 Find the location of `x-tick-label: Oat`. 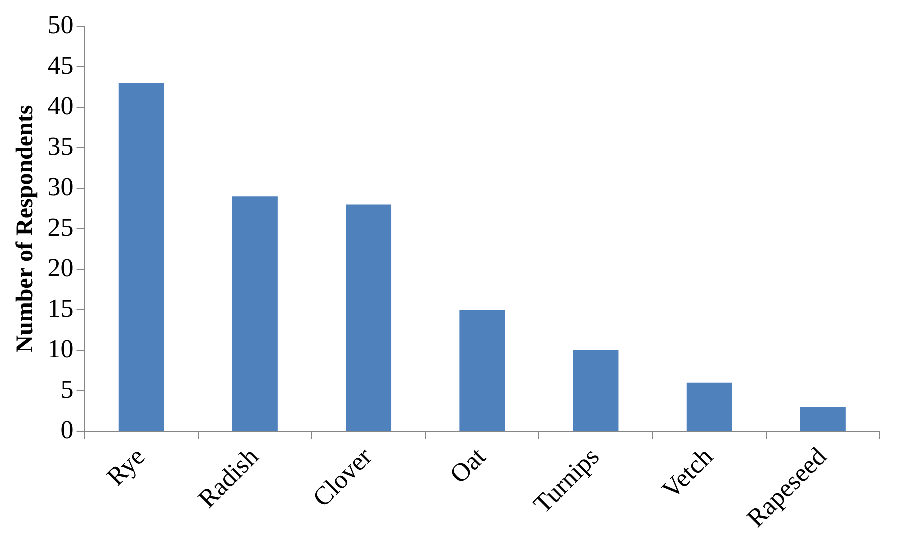

x-tick-label: Oat is located at coordinates (468, 466).